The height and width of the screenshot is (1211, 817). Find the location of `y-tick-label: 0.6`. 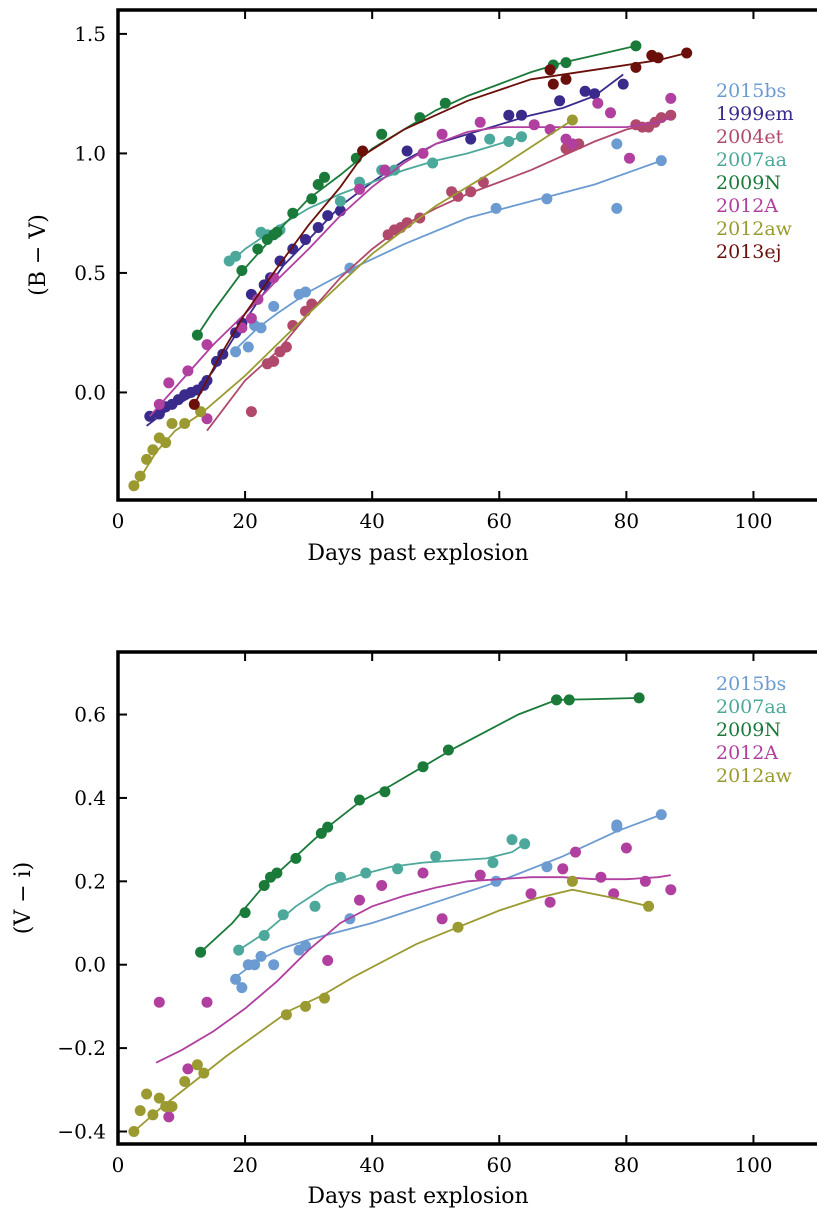

y-tick-label: 0.6 is located at coordinates (90, 715).